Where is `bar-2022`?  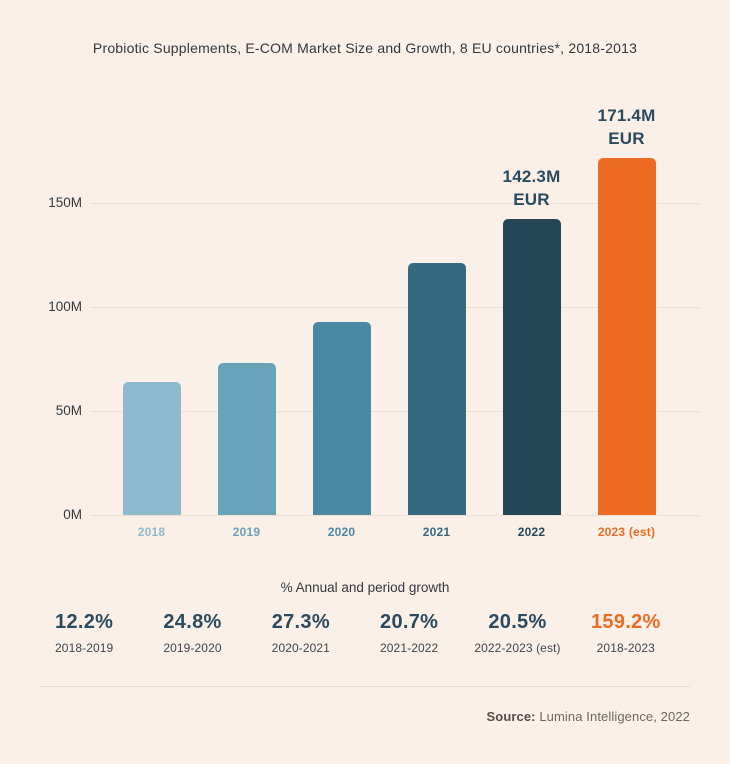 bar-2022 is located at coordinates (531, 367).